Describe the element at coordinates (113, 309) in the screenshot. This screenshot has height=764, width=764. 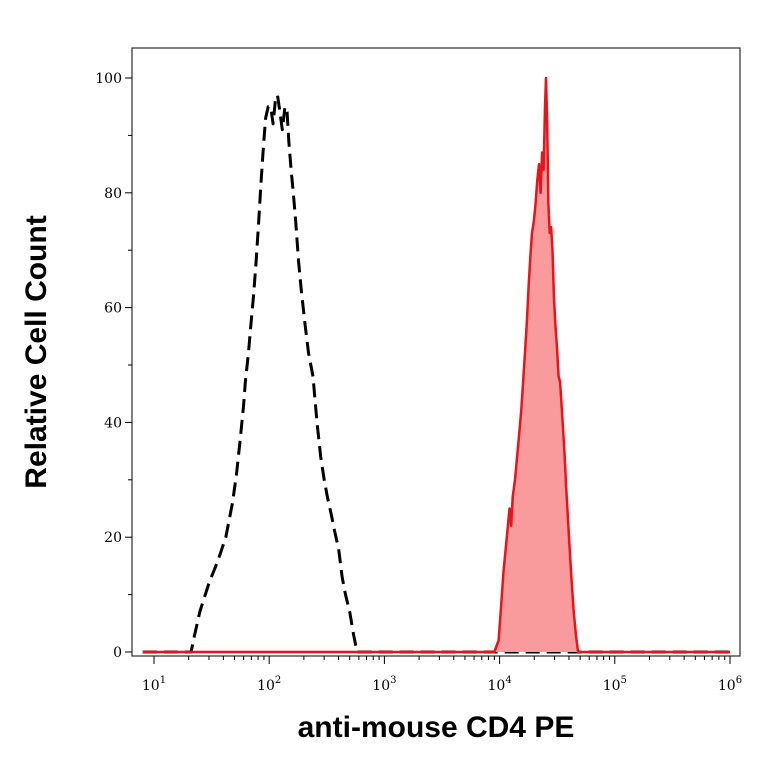
I see `y-tick-label: 60` at that location.